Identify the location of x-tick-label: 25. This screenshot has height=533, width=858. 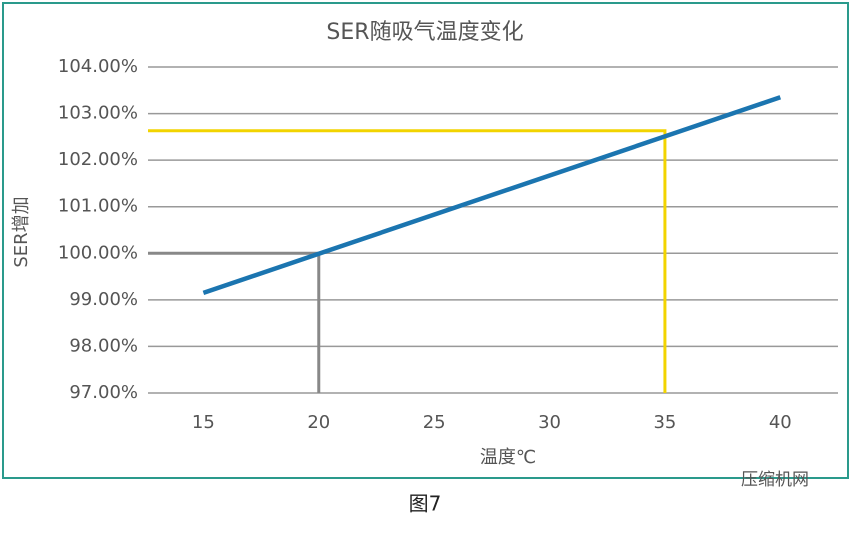
(434, 422).